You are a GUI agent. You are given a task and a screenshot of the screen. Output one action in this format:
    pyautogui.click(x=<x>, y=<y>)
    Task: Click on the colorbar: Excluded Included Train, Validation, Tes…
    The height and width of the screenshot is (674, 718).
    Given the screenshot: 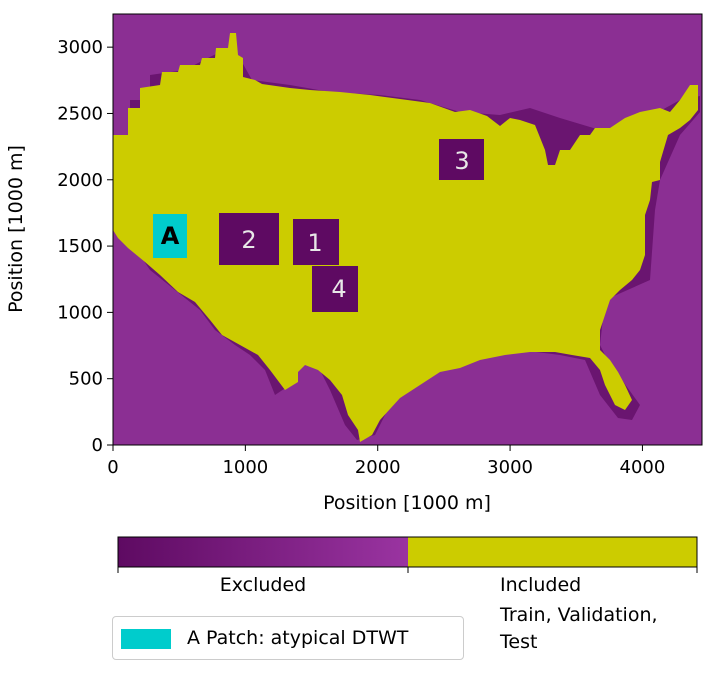 What is the action you would take?
    pyautogui.click(x=407, y=594)
    